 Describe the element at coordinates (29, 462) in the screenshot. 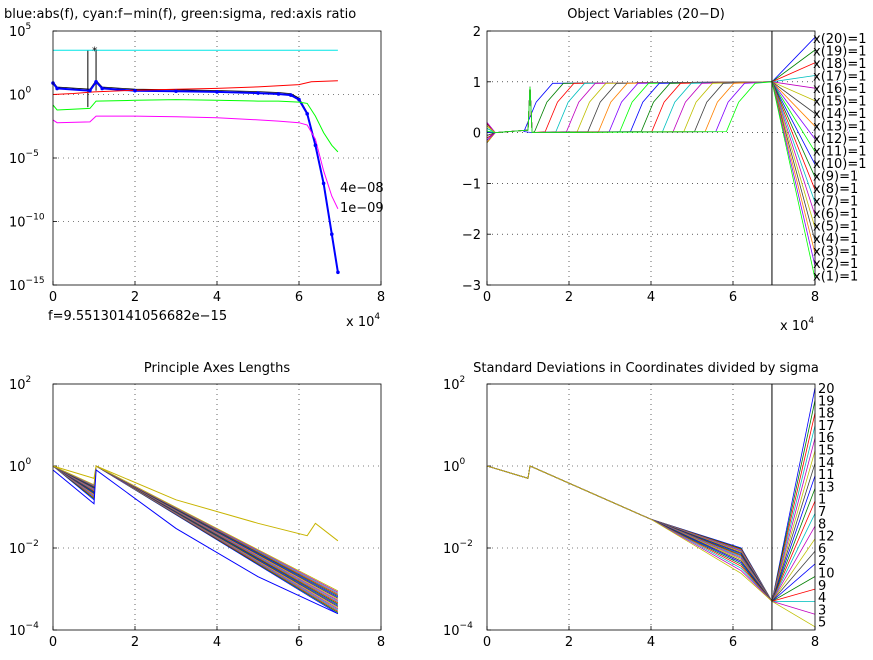

I see `y-tick-exponent: 0` at that location.